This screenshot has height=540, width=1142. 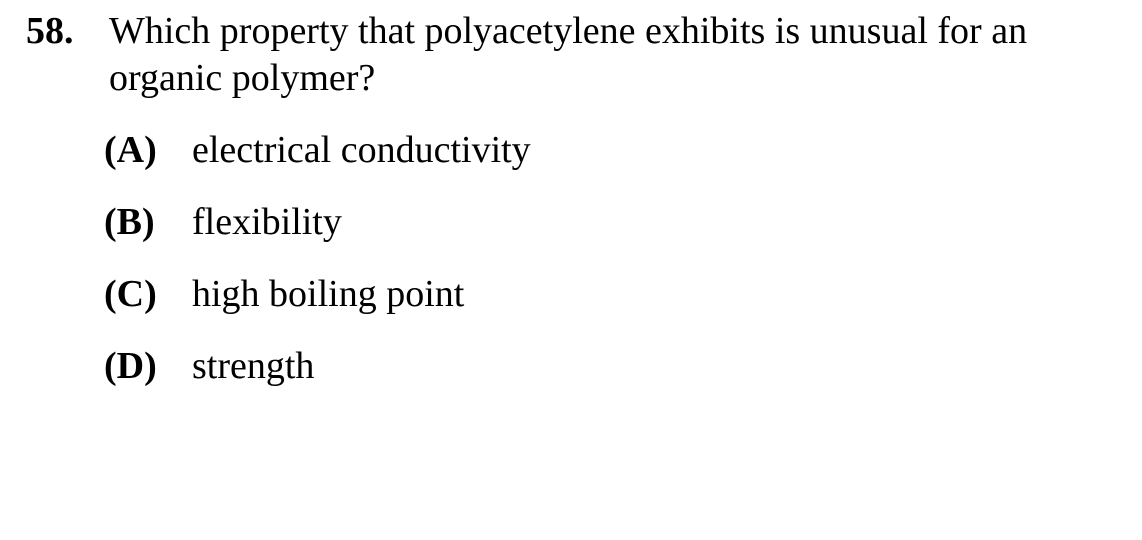 I want to click on choice-letter: (D), so click(x=130, y=366).